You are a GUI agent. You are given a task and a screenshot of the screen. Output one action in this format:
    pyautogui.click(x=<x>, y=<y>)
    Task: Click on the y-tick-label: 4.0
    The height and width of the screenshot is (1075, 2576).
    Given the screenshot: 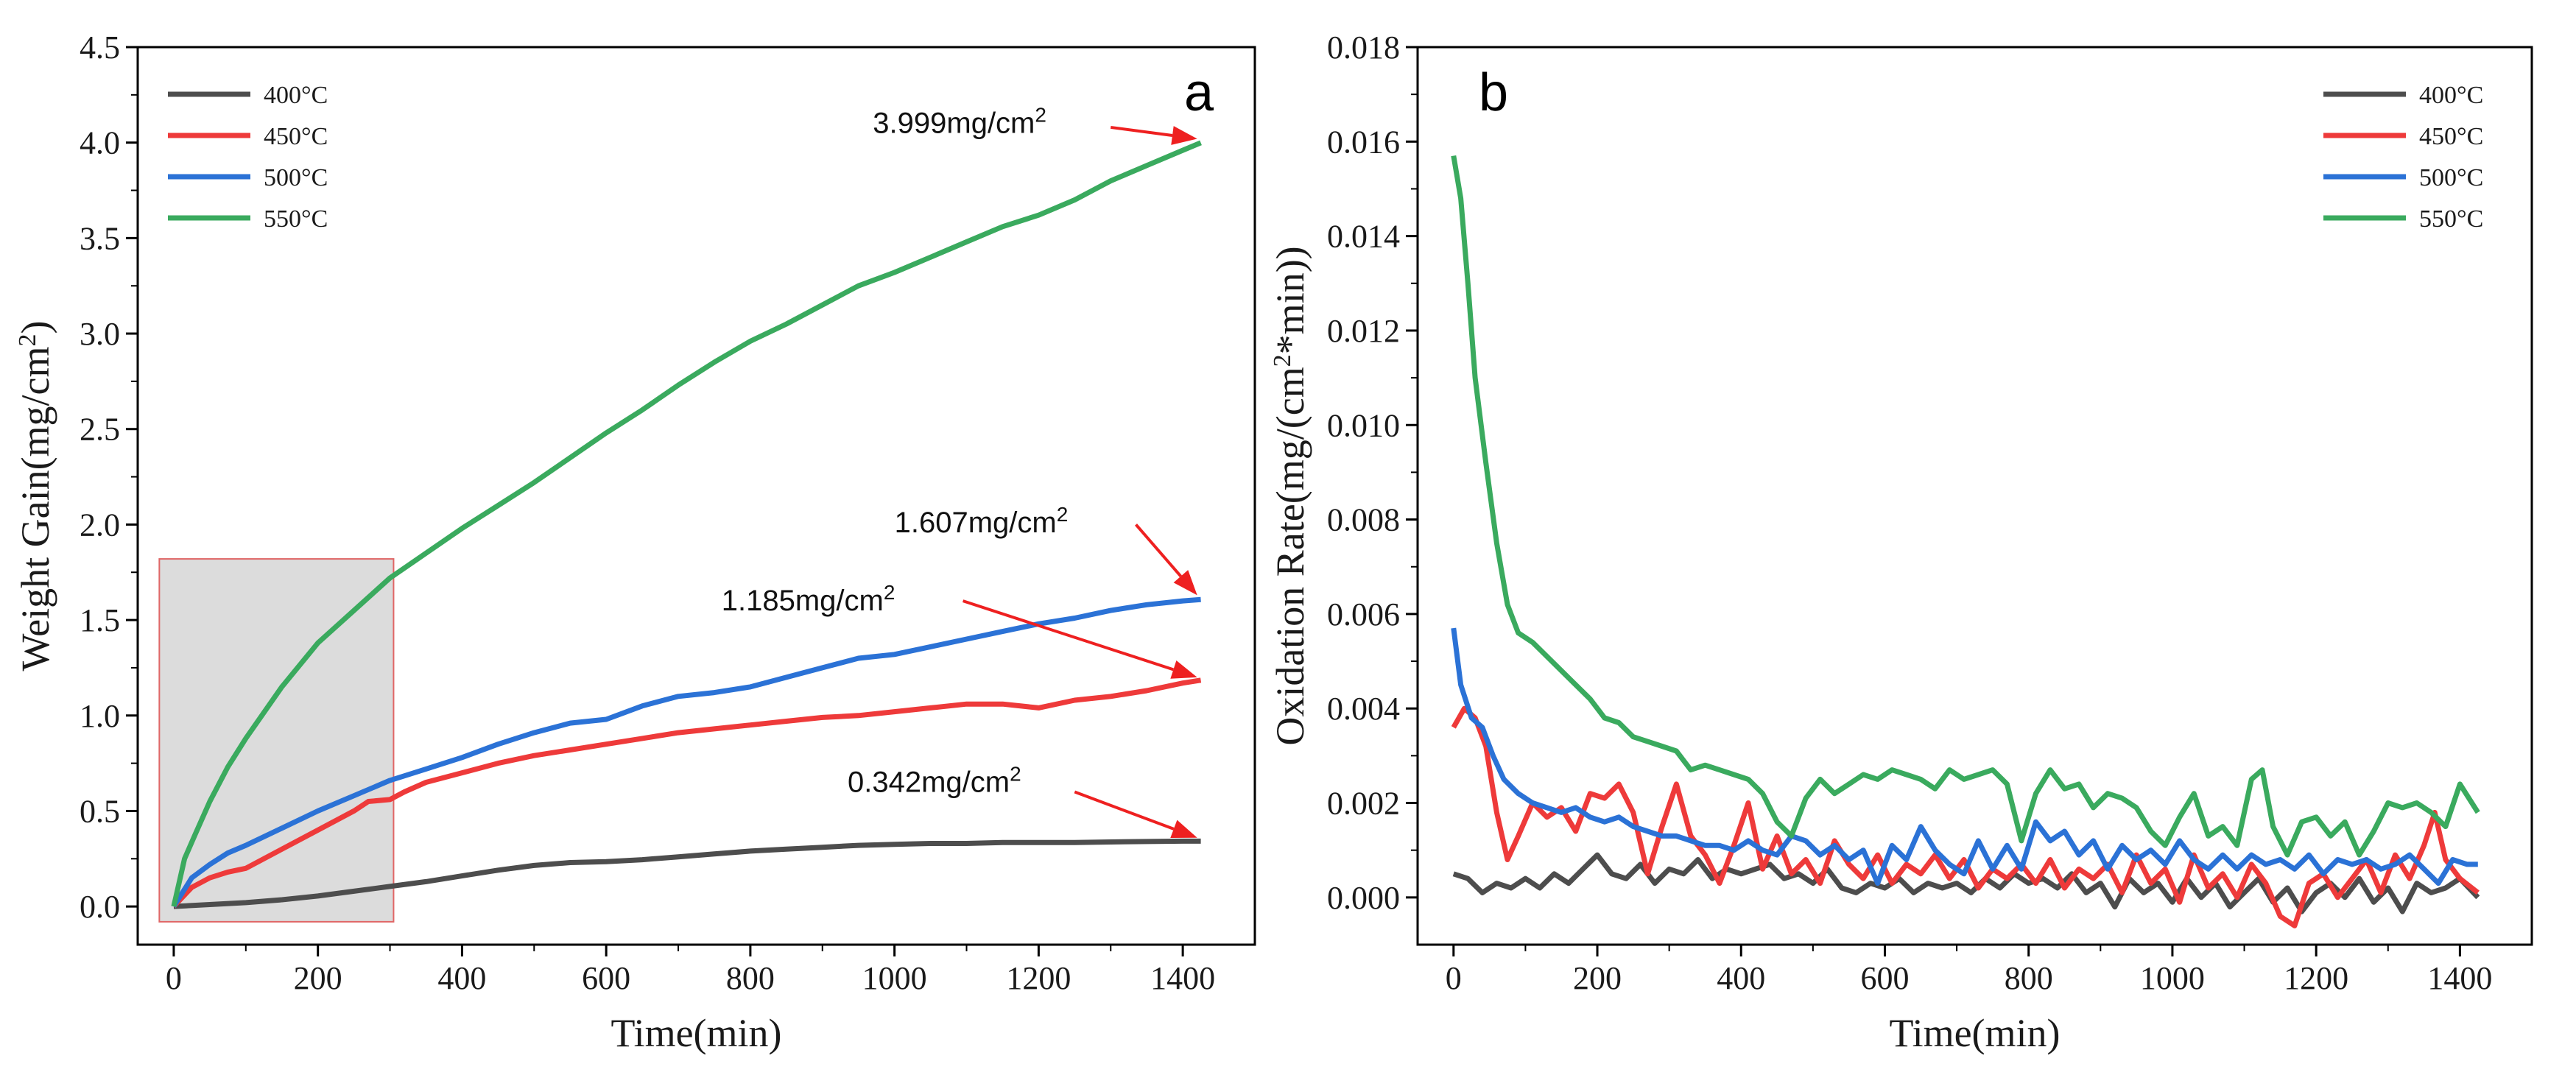 What is the action you would take?
    pyautogui.click(x=100, y=143)
    